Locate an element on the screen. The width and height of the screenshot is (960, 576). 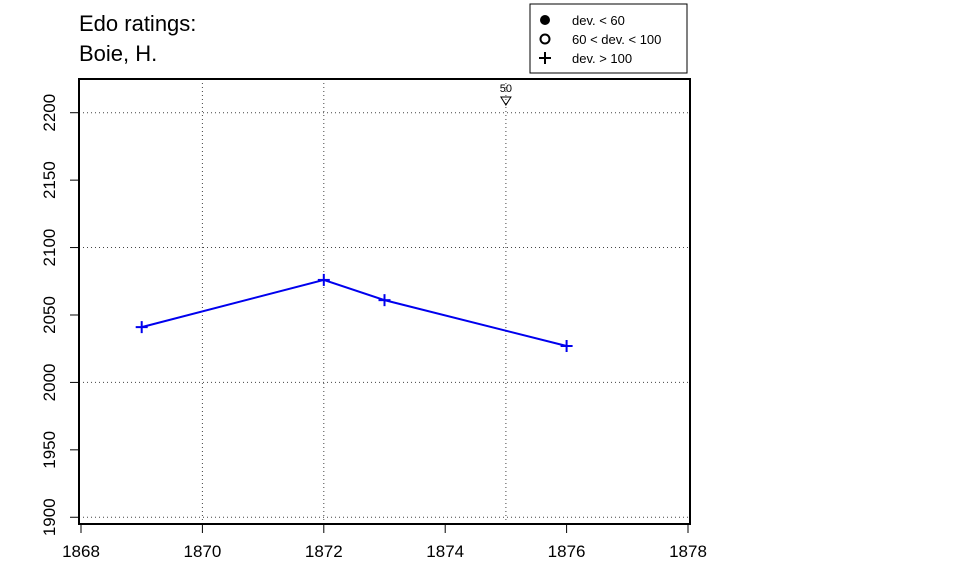
y-tick-label: 2000 is located at coordinates (49, 382).